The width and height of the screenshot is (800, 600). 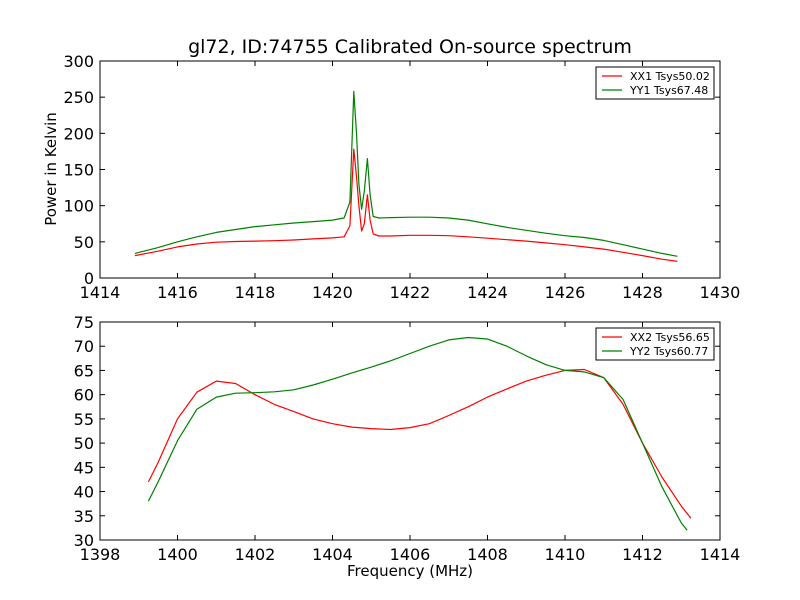 I want to click on y-tick-label: 30, so click(x=84, y=540).